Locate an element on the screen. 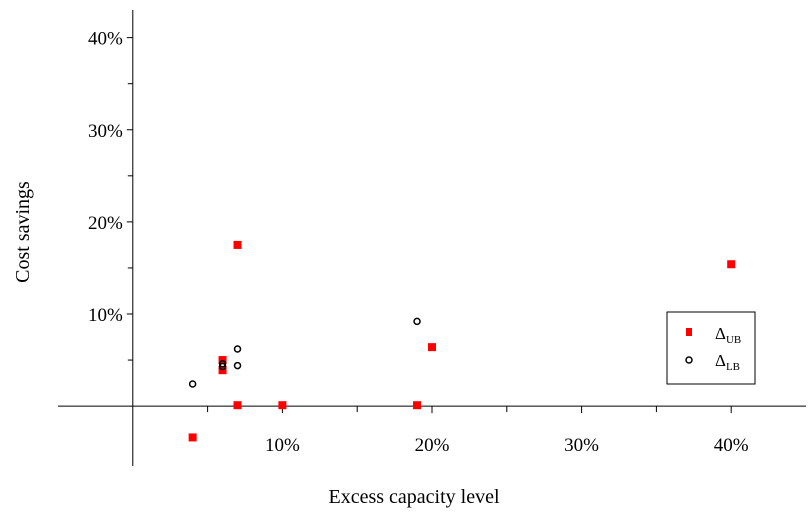 The image size is (808, 514). x-axis-title: Excess capacity level is located at coordinates (413, 497).